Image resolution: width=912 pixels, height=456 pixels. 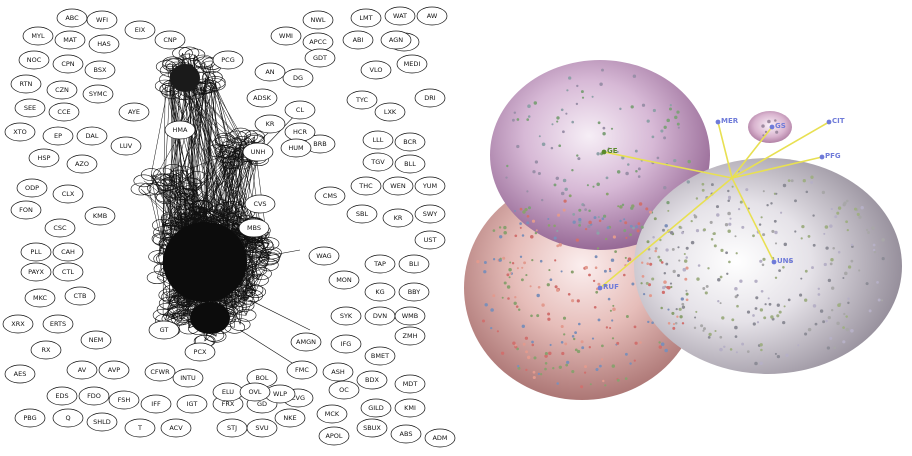 I want to click on graph-node-clx: CLX, so click(x=68, y=194).